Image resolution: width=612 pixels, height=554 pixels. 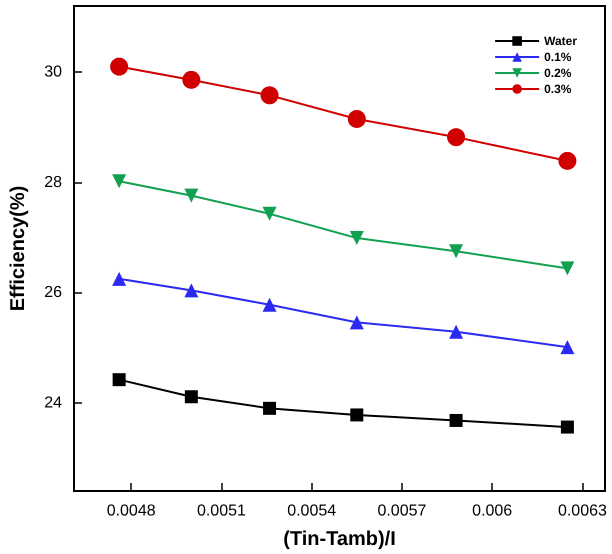 I want to click on y-tick-label: 30, so click(x=53, y=72).